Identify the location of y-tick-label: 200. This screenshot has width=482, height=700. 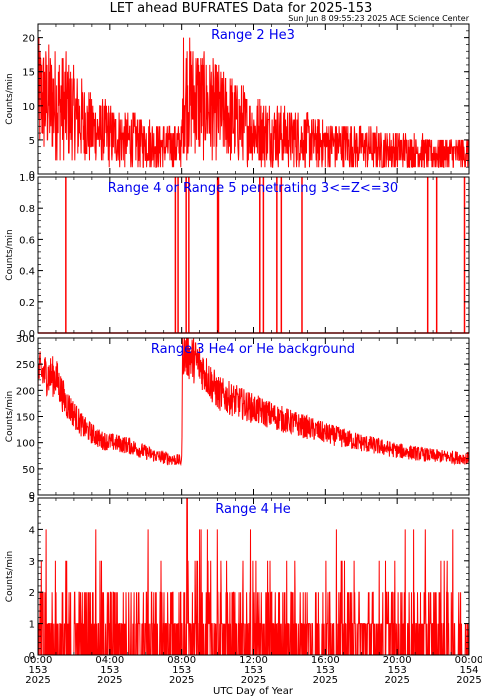
(25, 391).